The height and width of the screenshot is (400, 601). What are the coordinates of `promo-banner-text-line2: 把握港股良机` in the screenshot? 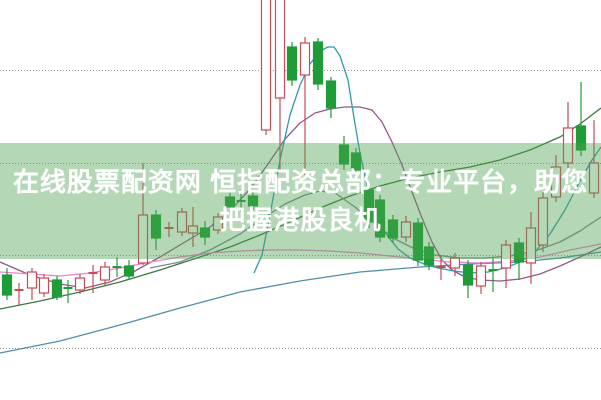 It's located at (300, 220).